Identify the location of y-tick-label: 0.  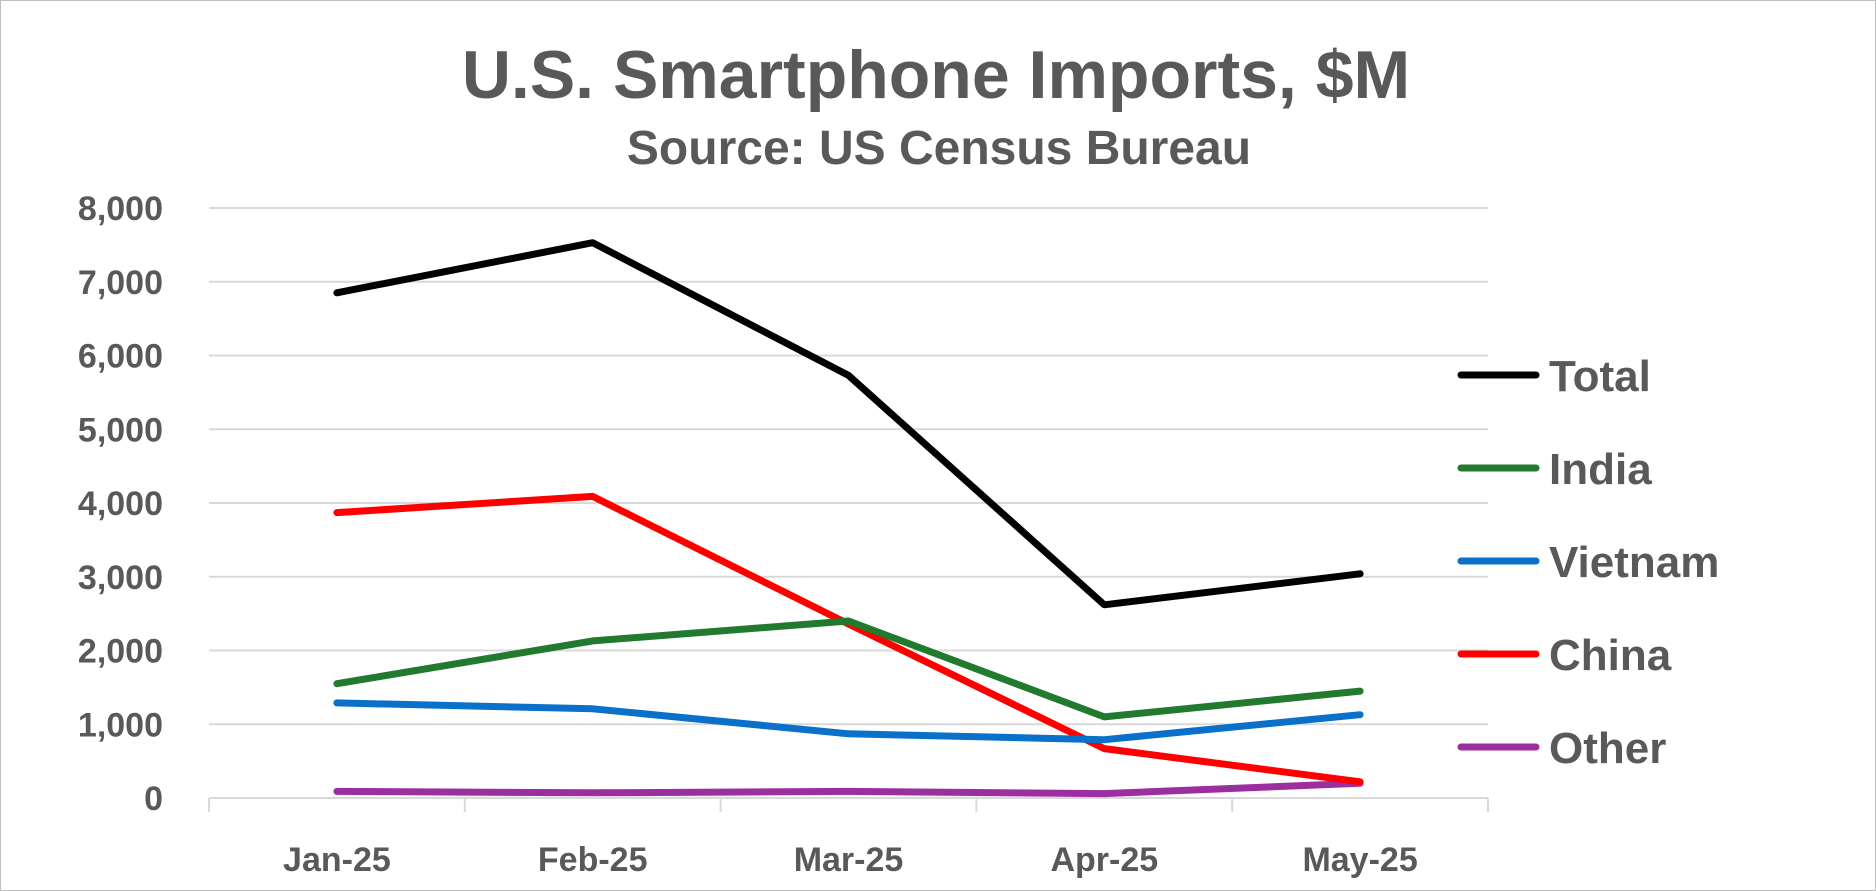
(153, 799).